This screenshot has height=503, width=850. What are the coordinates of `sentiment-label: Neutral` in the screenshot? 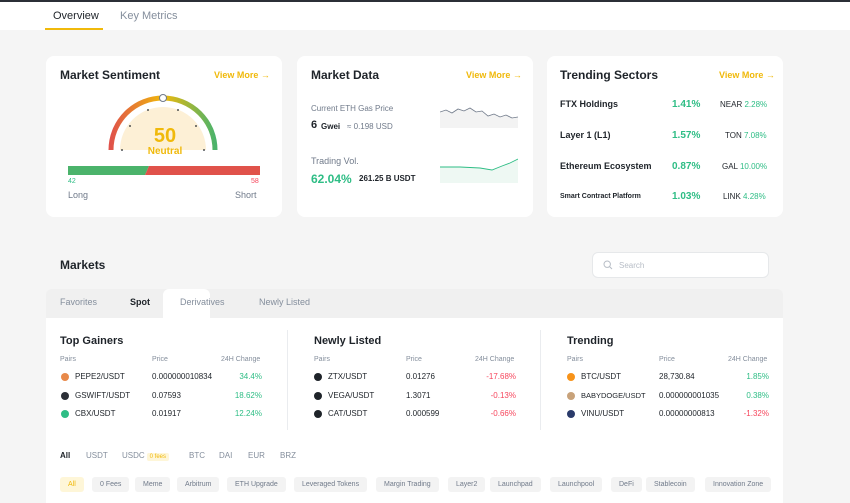 It's located at (165, 151).